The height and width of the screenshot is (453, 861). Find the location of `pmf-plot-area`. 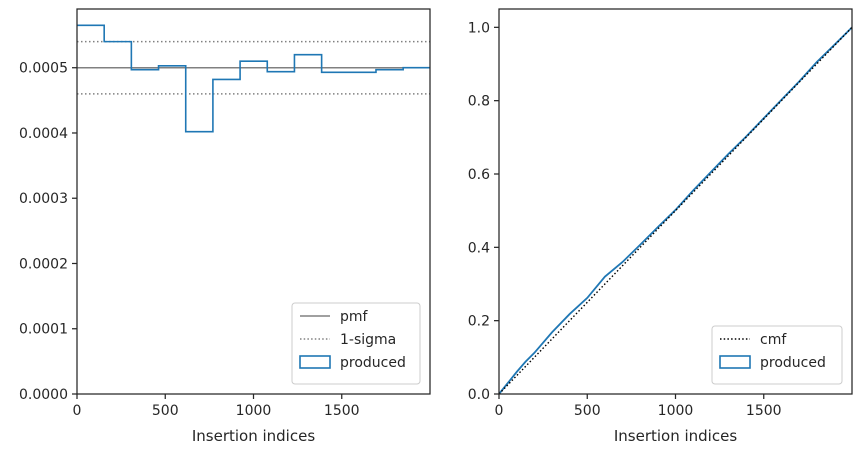

pmf-plot-area is located at coordinates (253, 78).